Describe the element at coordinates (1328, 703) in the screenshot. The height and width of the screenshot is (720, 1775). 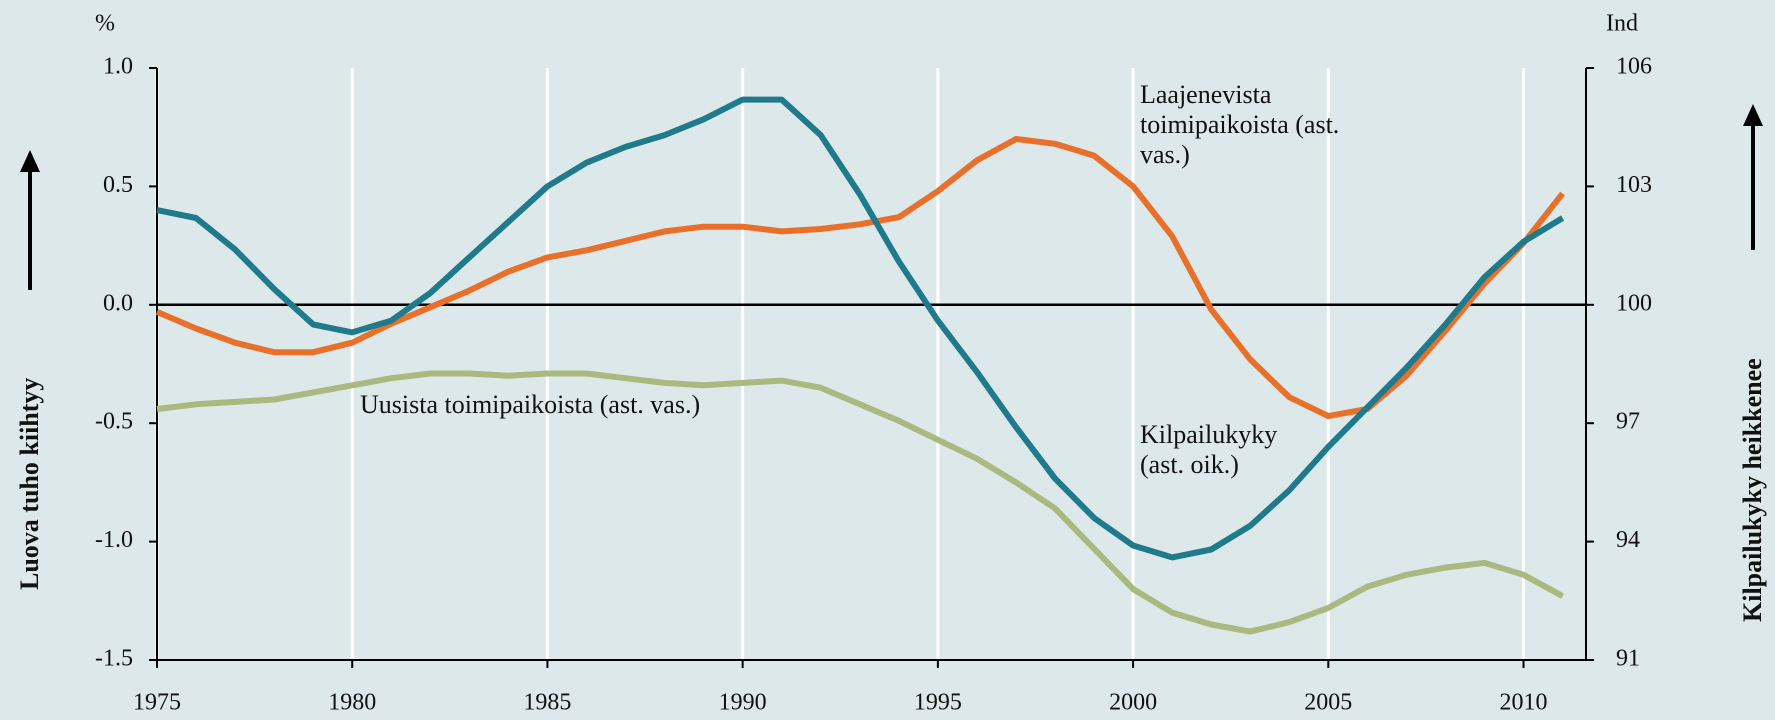
I see `x-tick-label: 2005` at that location.